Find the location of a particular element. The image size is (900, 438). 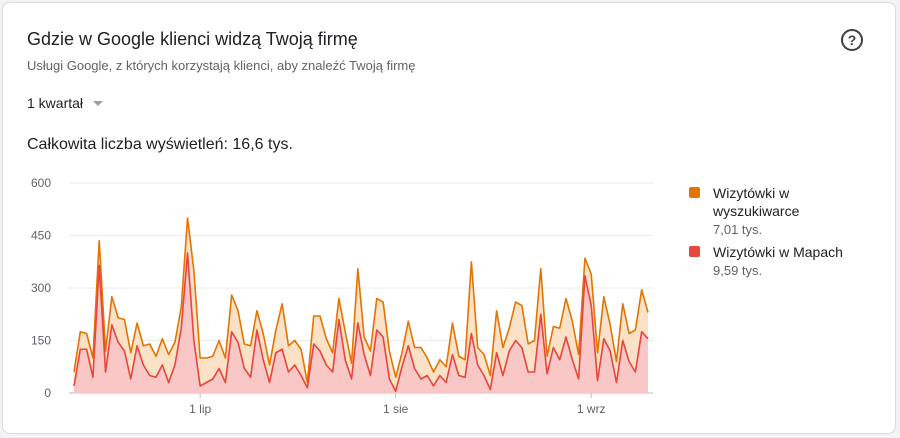

legend-name-maps: Wizytówki w Mapach is located at coordinates (778, 252).